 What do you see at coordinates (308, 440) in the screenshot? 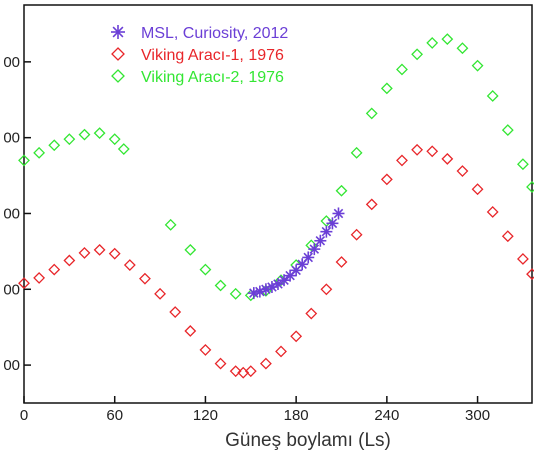
I see `x-axis-title: Güneş boylamı (Ls)` at bounding box center [308, 440].